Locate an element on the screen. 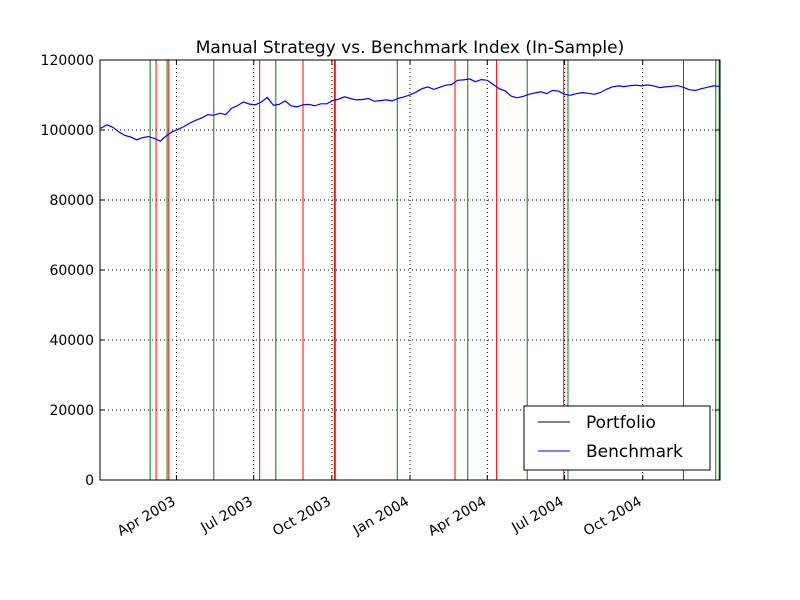 The image size is (800, 600). x-tick-label: Jan 2004 is located at coordinates (381, 516).